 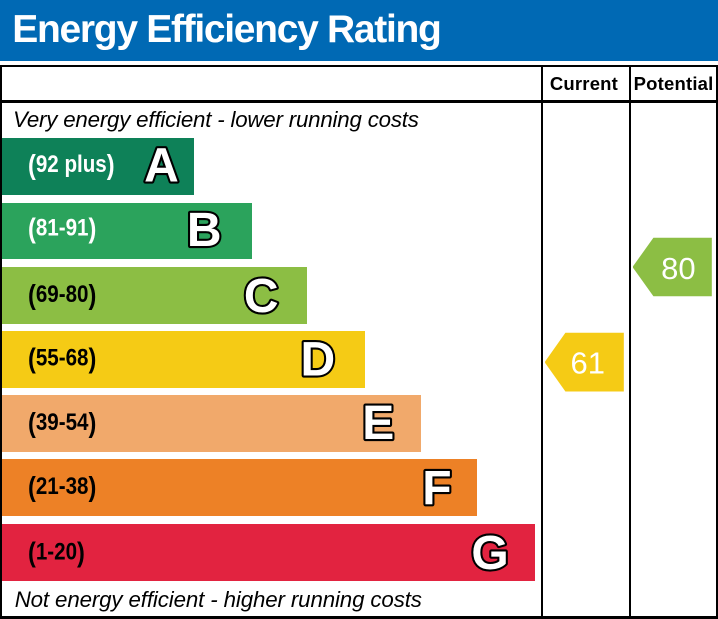 I want to click on svg-text: A, so click(x=161, y=166).